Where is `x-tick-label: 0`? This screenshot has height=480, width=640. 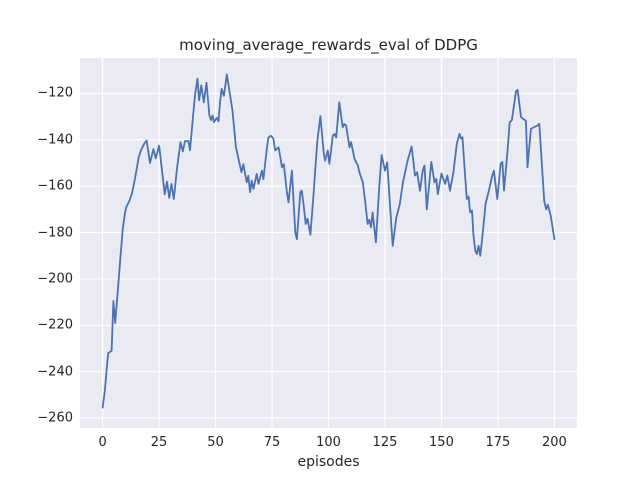 x-tick-label: 0 is located at coordinates (102, 442).